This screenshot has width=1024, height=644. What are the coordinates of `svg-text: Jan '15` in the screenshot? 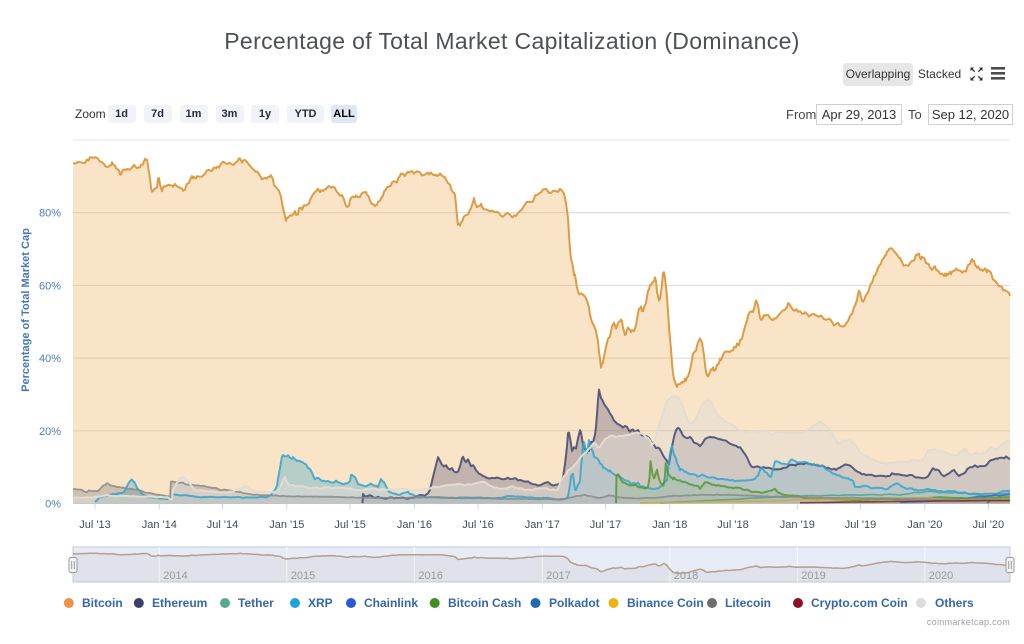 It's located at (286, 525).